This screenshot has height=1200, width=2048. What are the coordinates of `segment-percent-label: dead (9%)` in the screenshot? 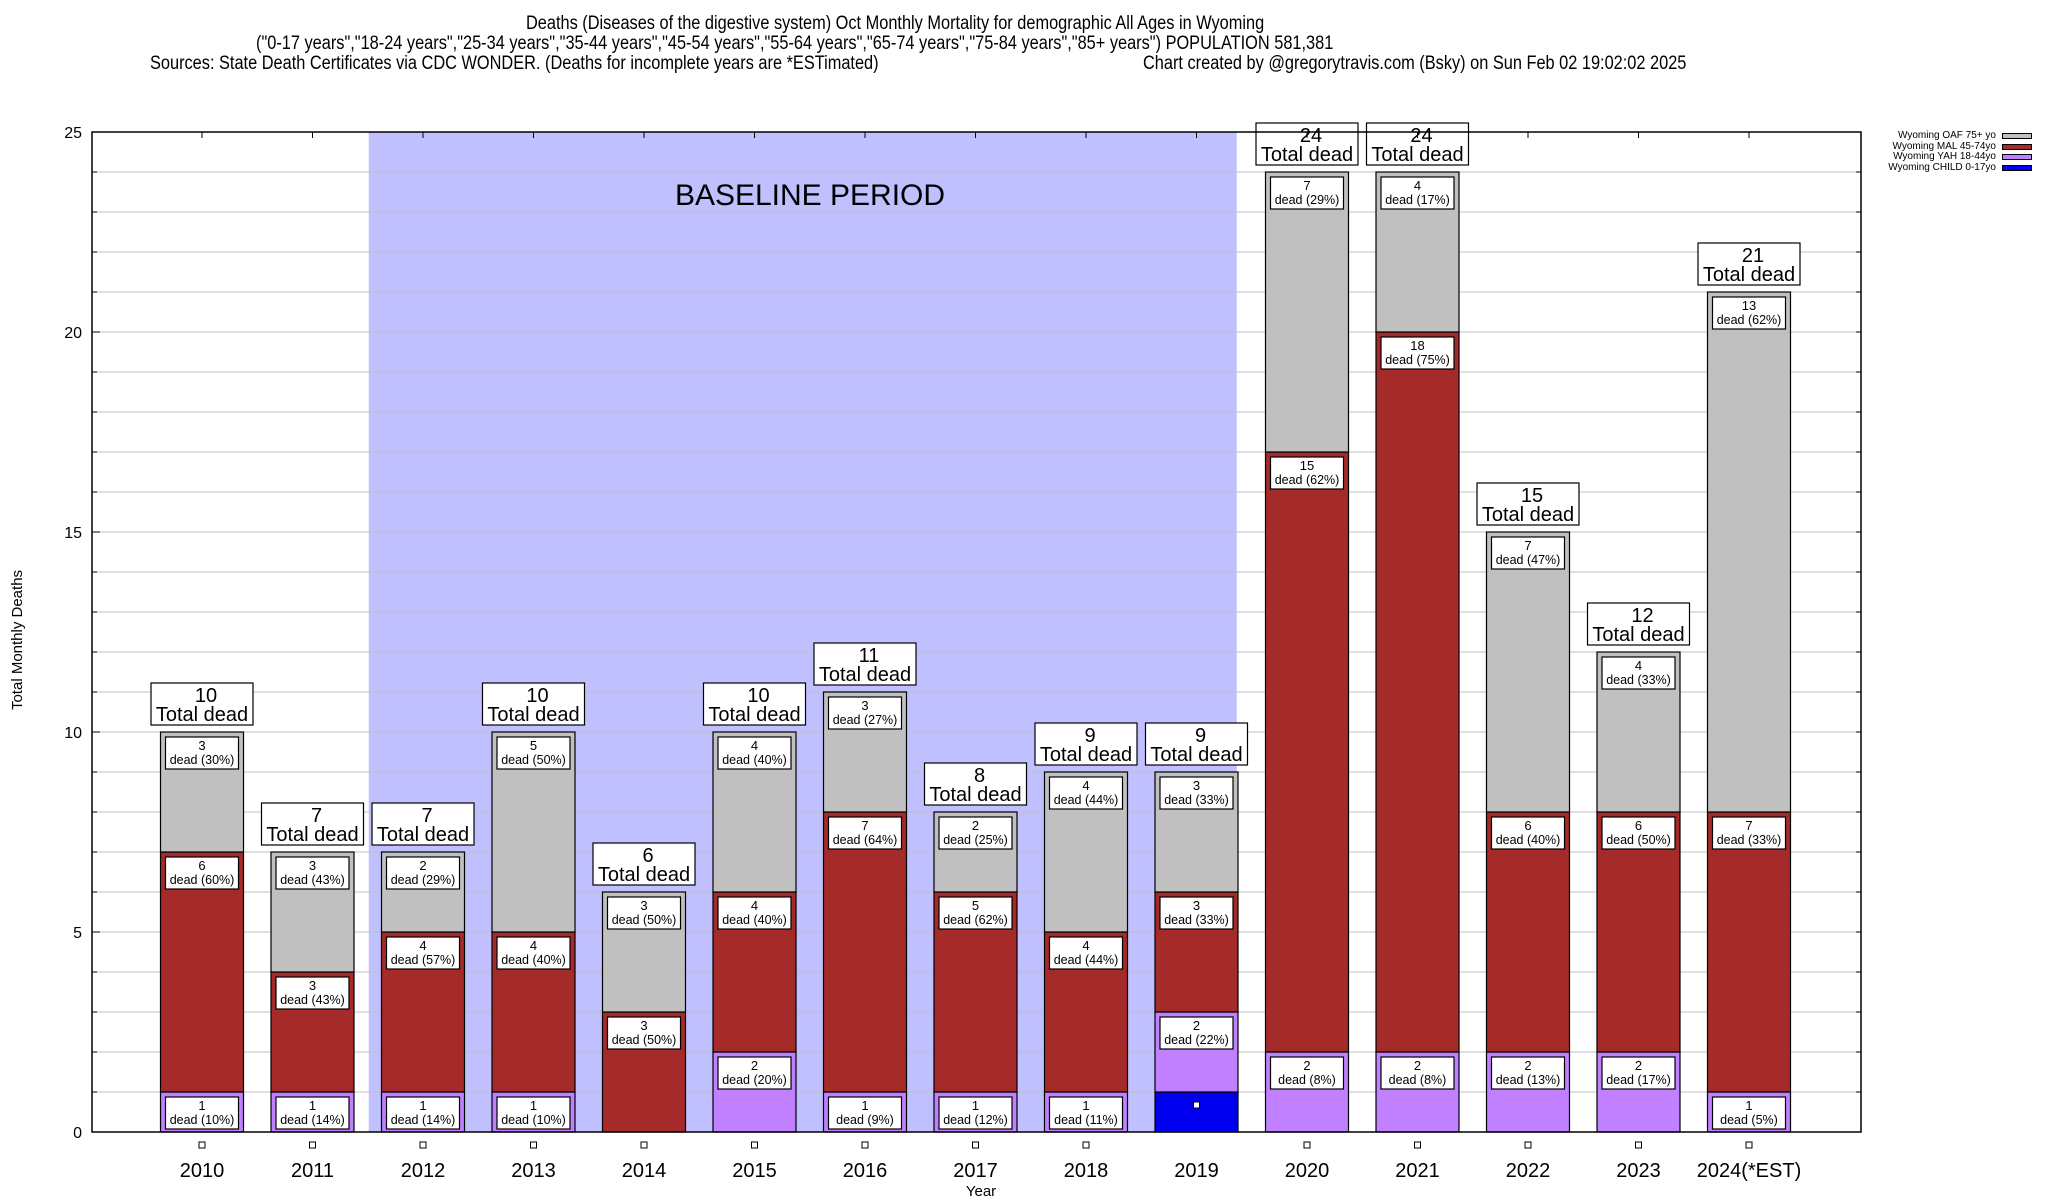 It's located at (865, 1120).